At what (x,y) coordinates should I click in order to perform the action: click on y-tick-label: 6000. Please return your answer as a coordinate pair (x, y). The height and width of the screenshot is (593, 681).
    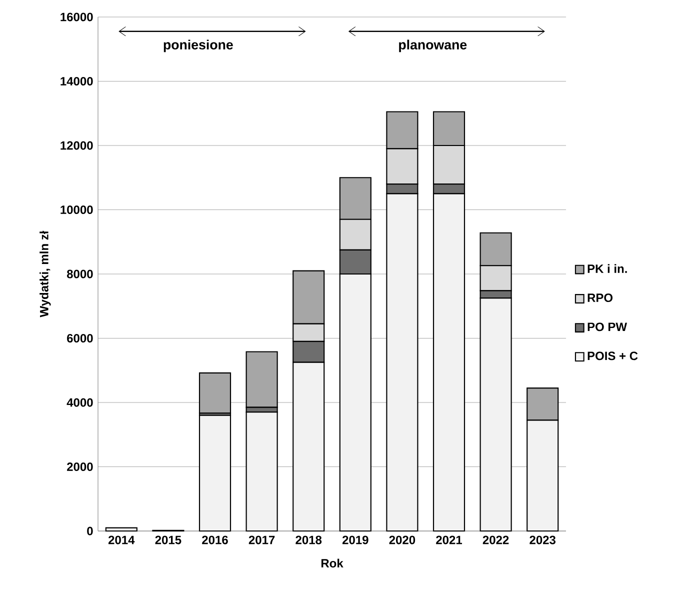
    Looking at the image, I should click on (80, 338).